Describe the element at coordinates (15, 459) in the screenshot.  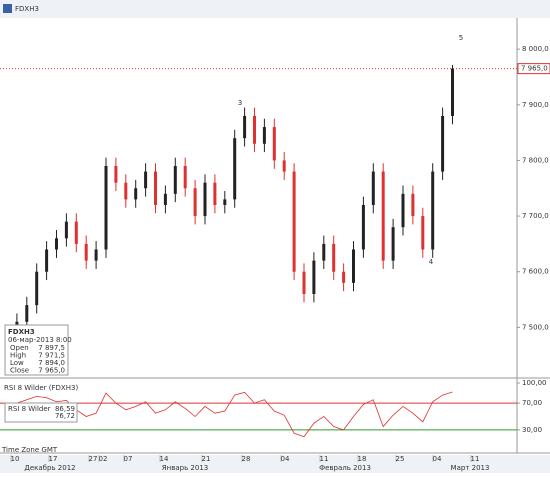
I see `day-label: 10` at that location.